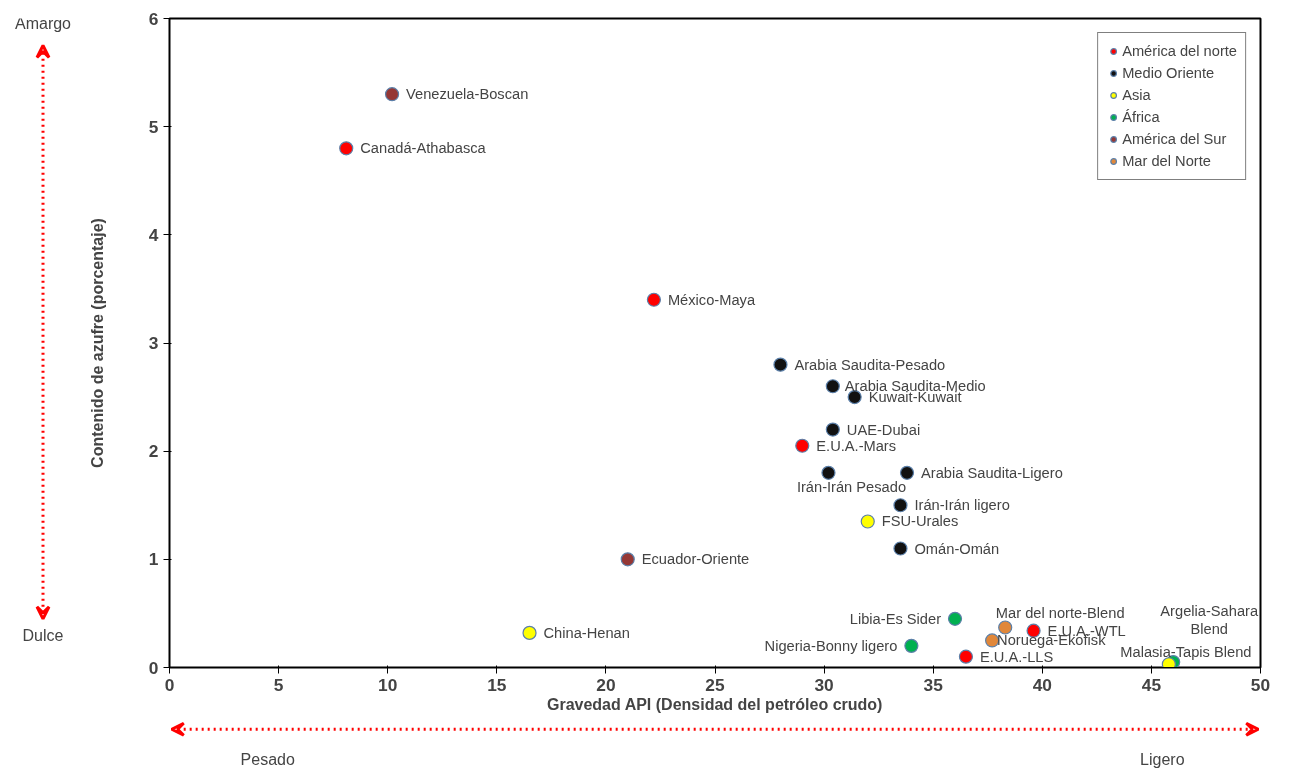  Describe the element at coordinates (153, 126) in the screenshot. I see `y-tick-label: 5` at that location.